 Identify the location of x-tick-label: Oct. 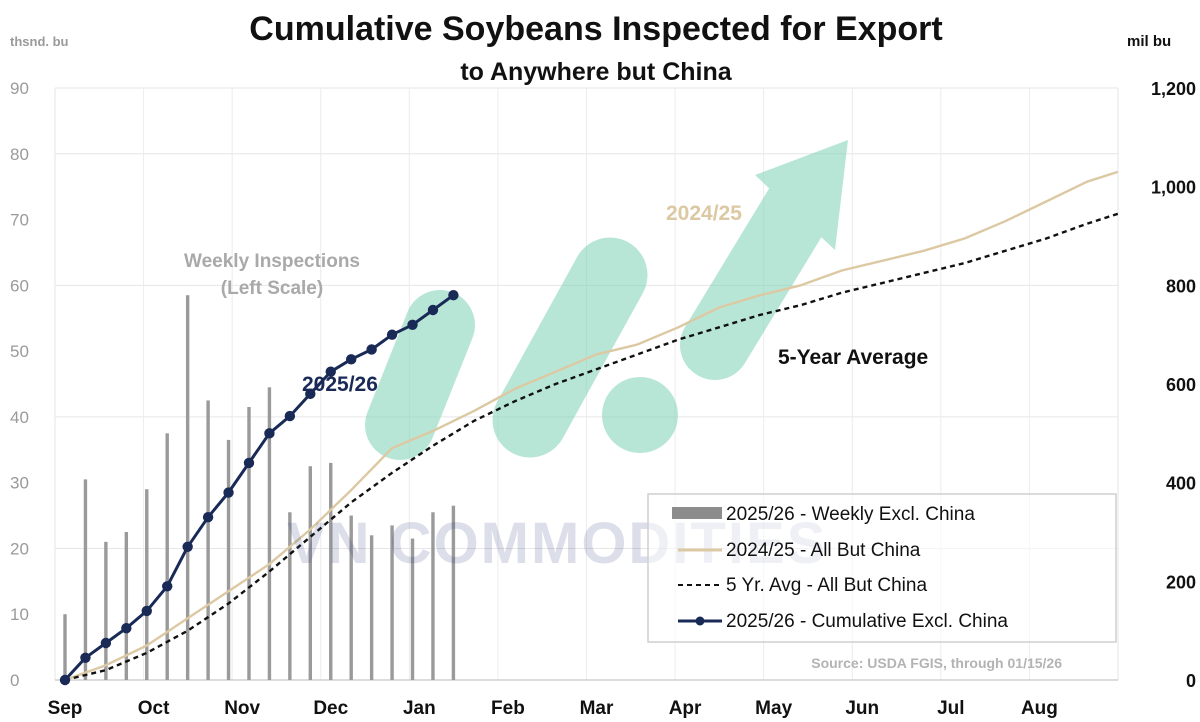
(154, 708).